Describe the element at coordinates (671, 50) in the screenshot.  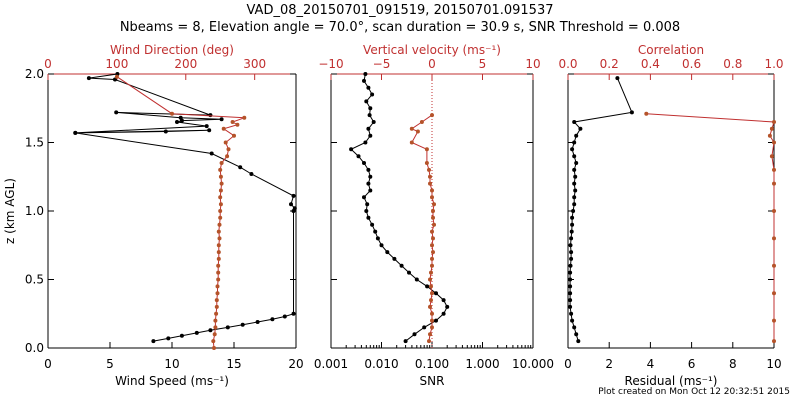
I see `x-axis-label-top: Correlation` at that location.